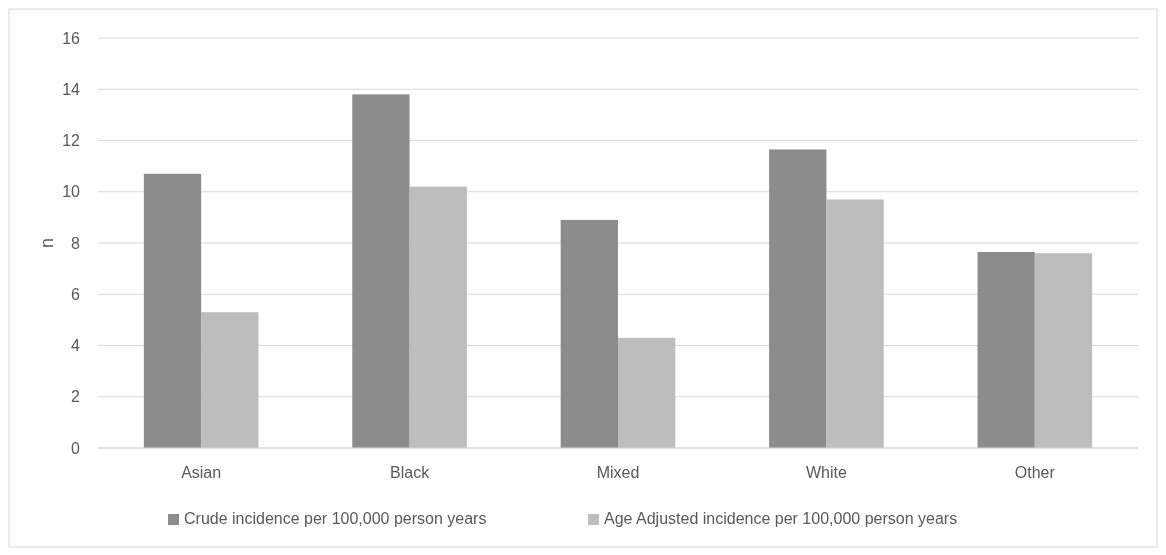 This screenshot has height=555, width=1166. What do you see at coordinates (76, 243) in the screenshot?
I see `y-tick-label: 8` at bounding box center [76, 243].